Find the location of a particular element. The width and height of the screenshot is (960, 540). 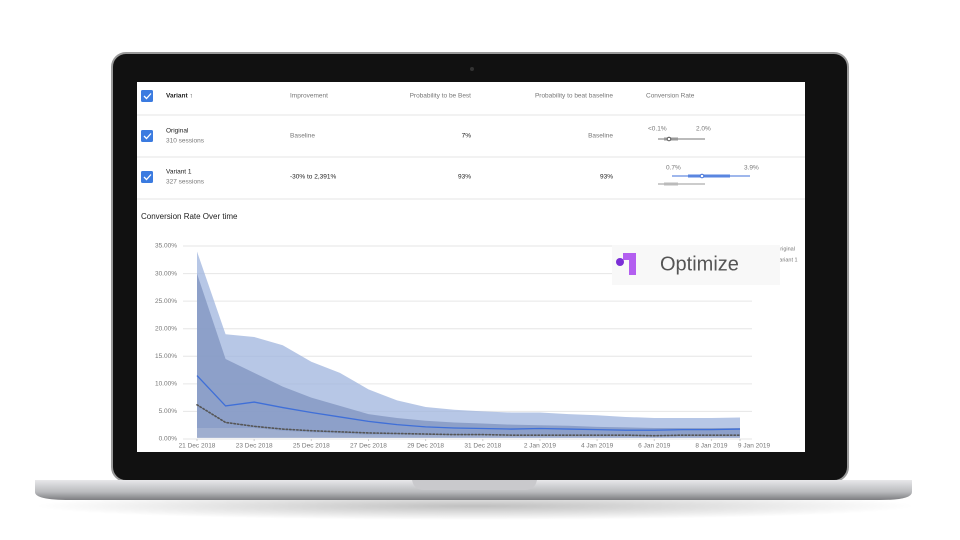

column-header: Improvement is located at coordinates (309, 96).